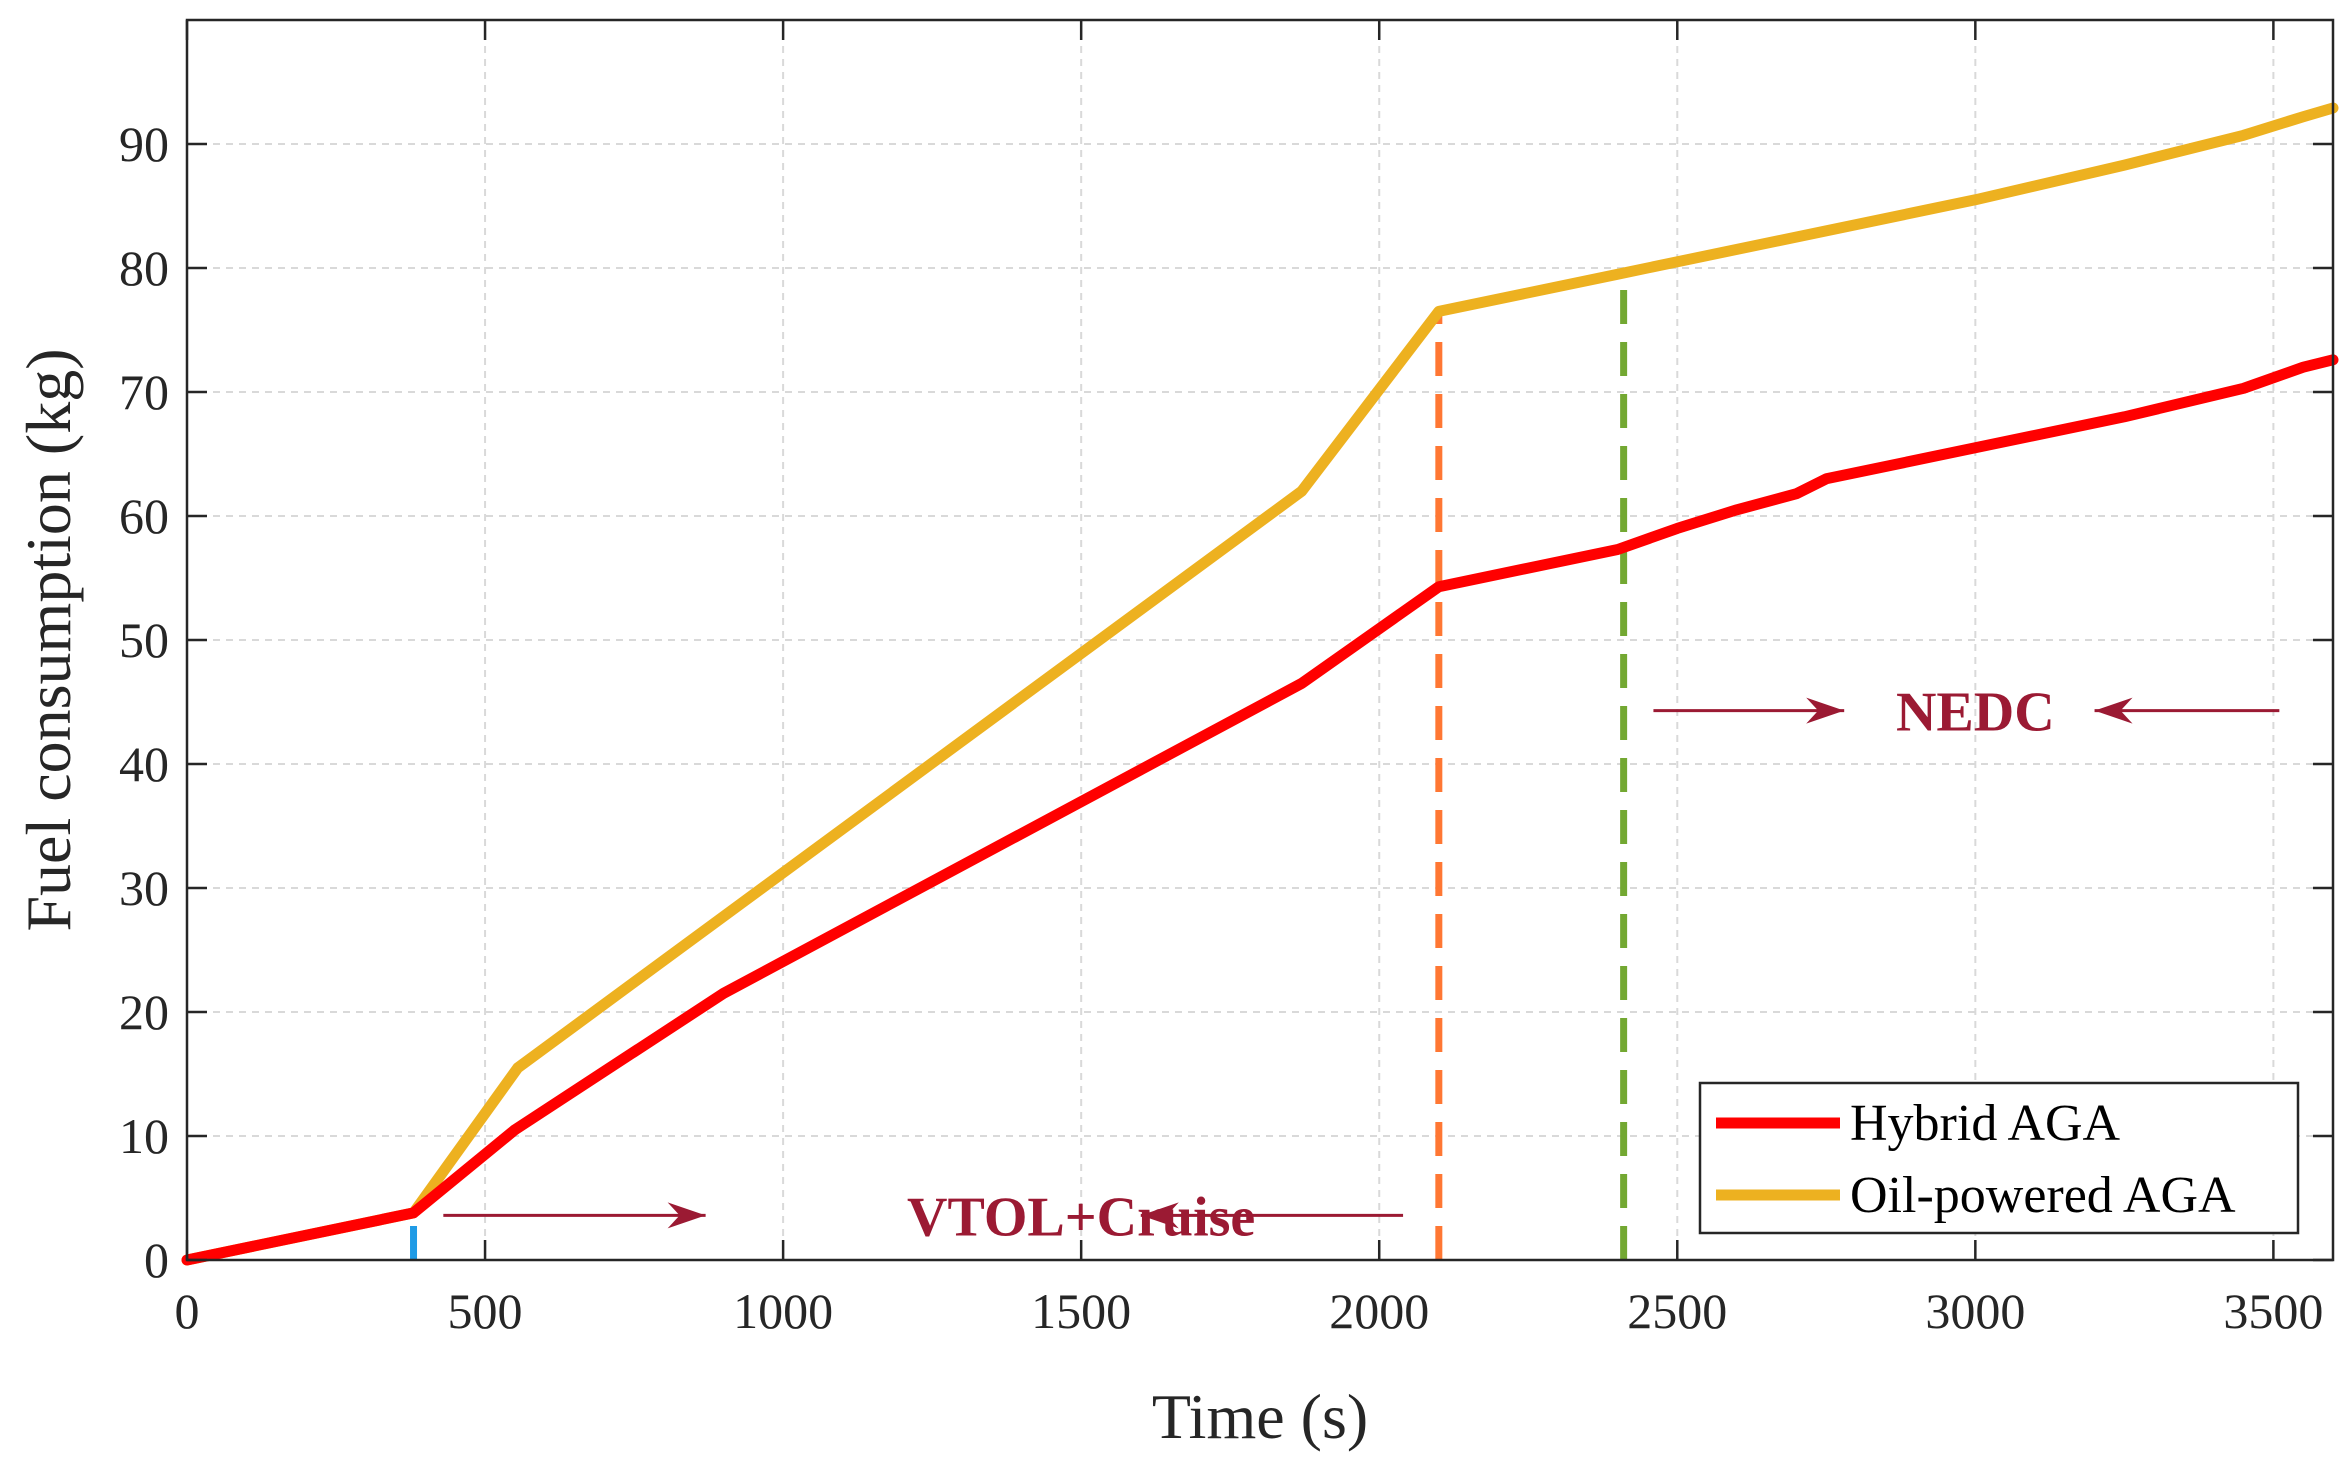 The height and width of the screenshot is (1463, 2348). I want to click on x-tick-label: 3500, so click(2273, 1311).